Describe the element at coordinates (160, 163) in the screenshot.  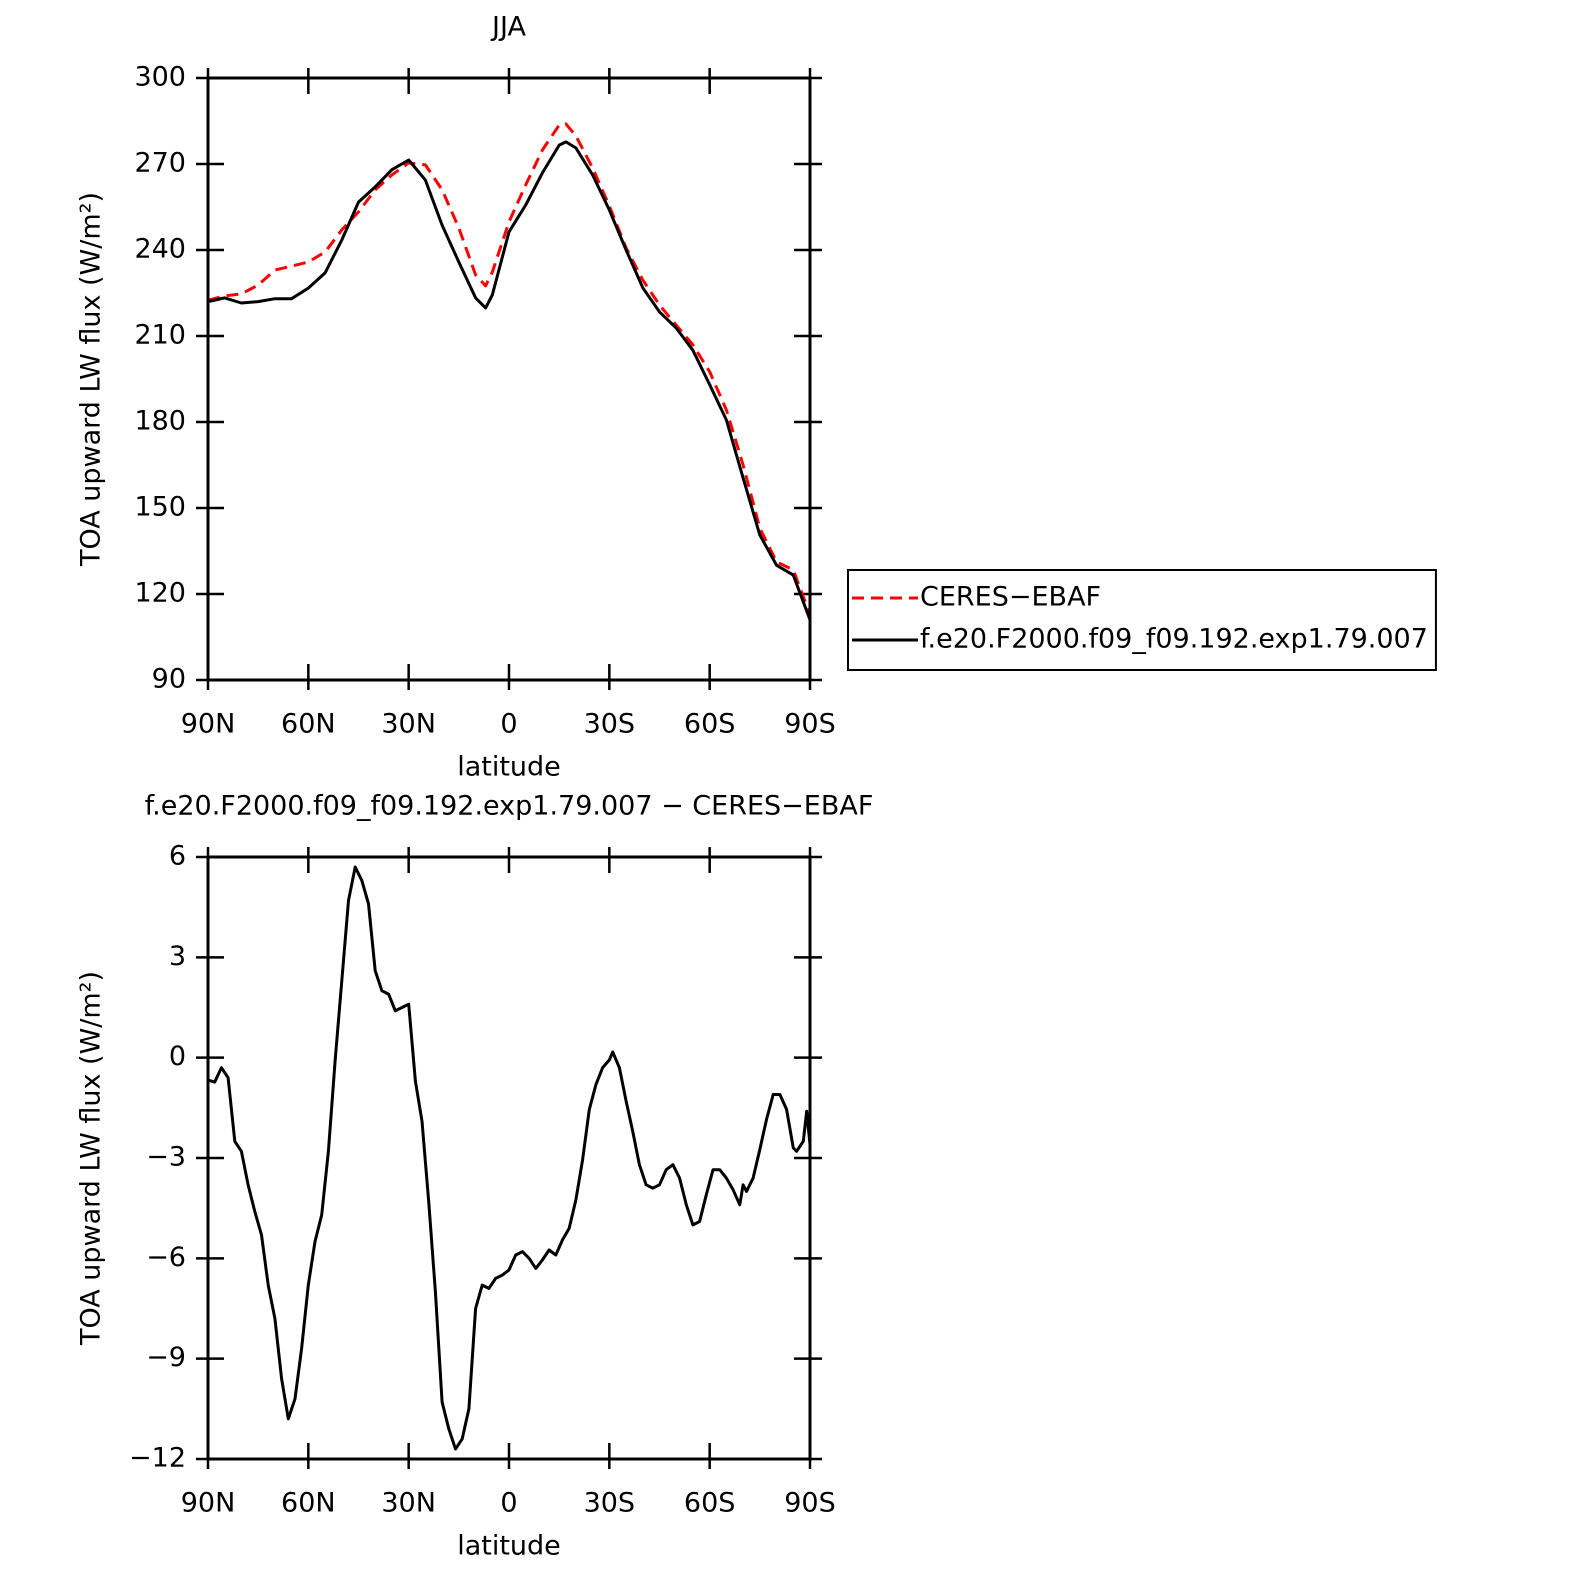
I see `y-tick-label: 270` at that location.